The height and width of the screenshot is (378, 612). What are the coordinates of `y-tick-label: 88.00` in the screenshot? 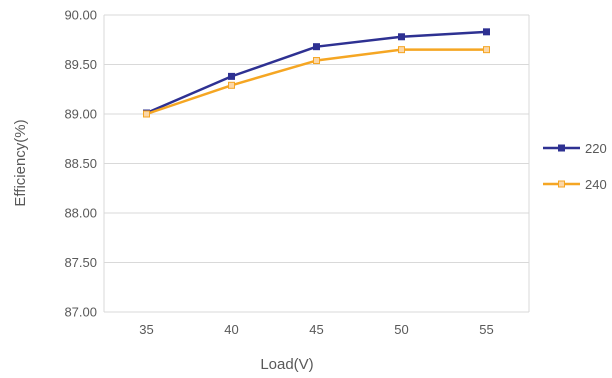 It's located at (80, 213).